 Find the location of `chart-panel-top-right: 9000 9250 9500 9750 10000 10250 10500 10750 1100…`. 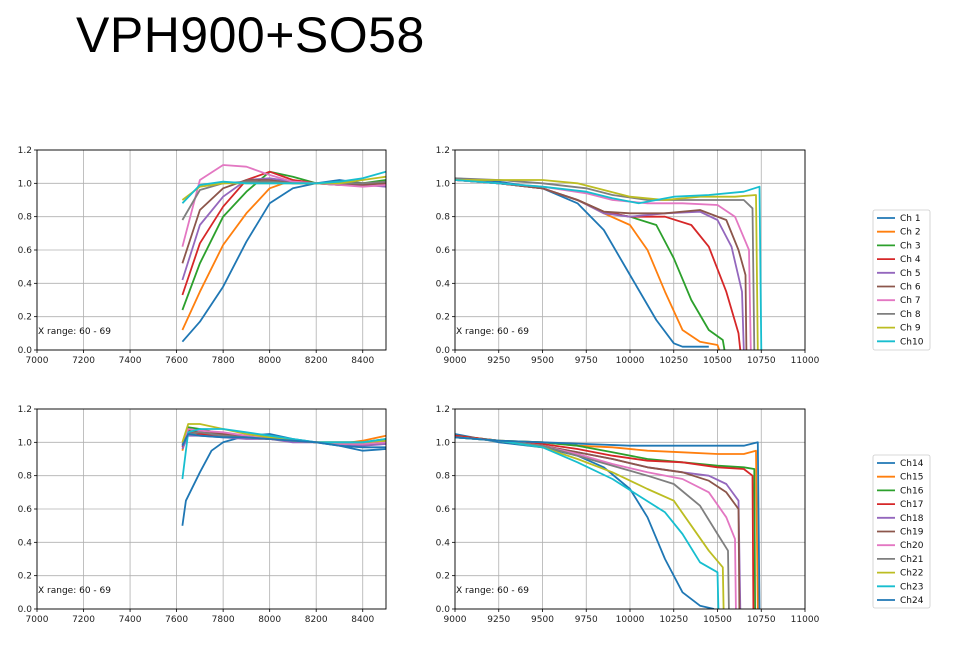

chart-panel-top-right: 9000 9250 9500 9750 10000 10250 10500 10750 1100… is located at coordinates (628, 256).